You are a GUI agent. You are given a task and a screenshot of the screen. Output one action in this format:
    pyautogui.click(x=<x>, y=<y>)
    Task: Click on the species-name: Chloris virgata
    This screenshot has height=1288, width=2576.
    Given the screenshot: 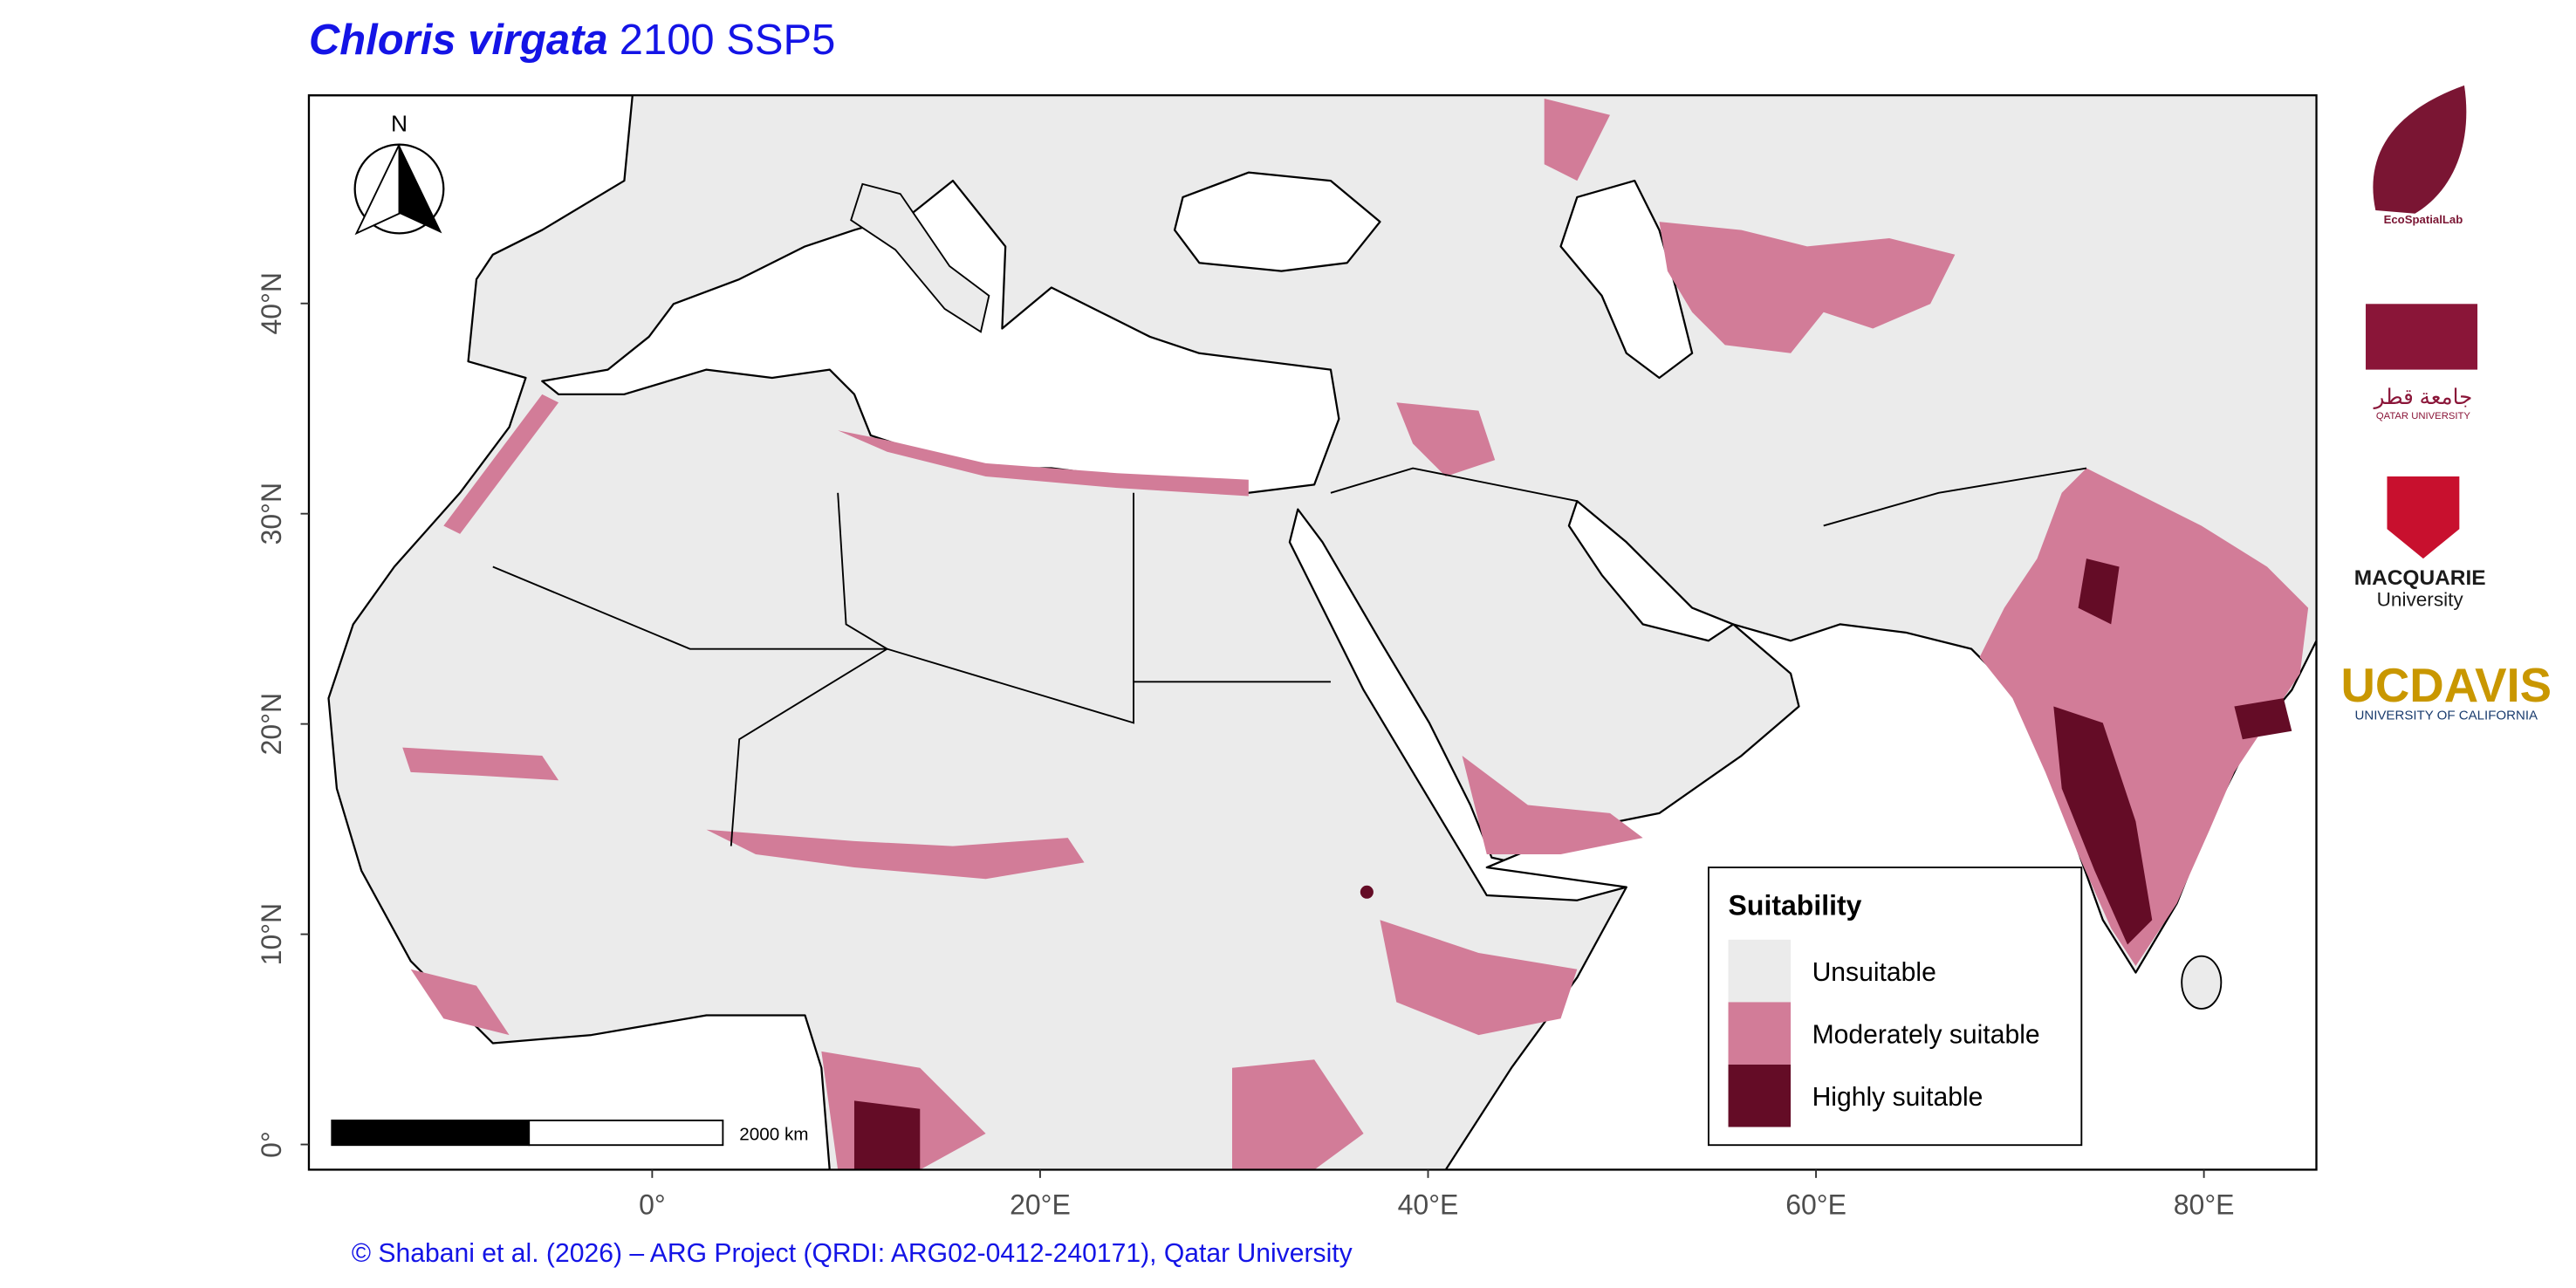 What is the action you would take?
    pyautogui.click(x=459, y=40)
    